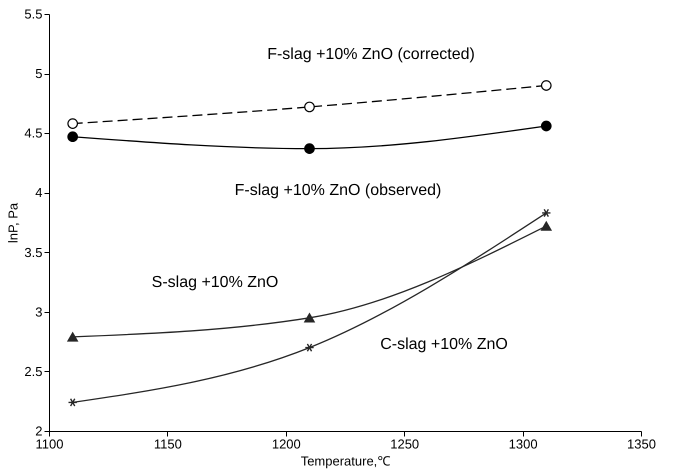 The height and width of the screenshot is (474, 680). What do you see at coordinates (523, 444) in the screenshot?
I see `x-tick-label: 1300` at bounding box center [523, 444].